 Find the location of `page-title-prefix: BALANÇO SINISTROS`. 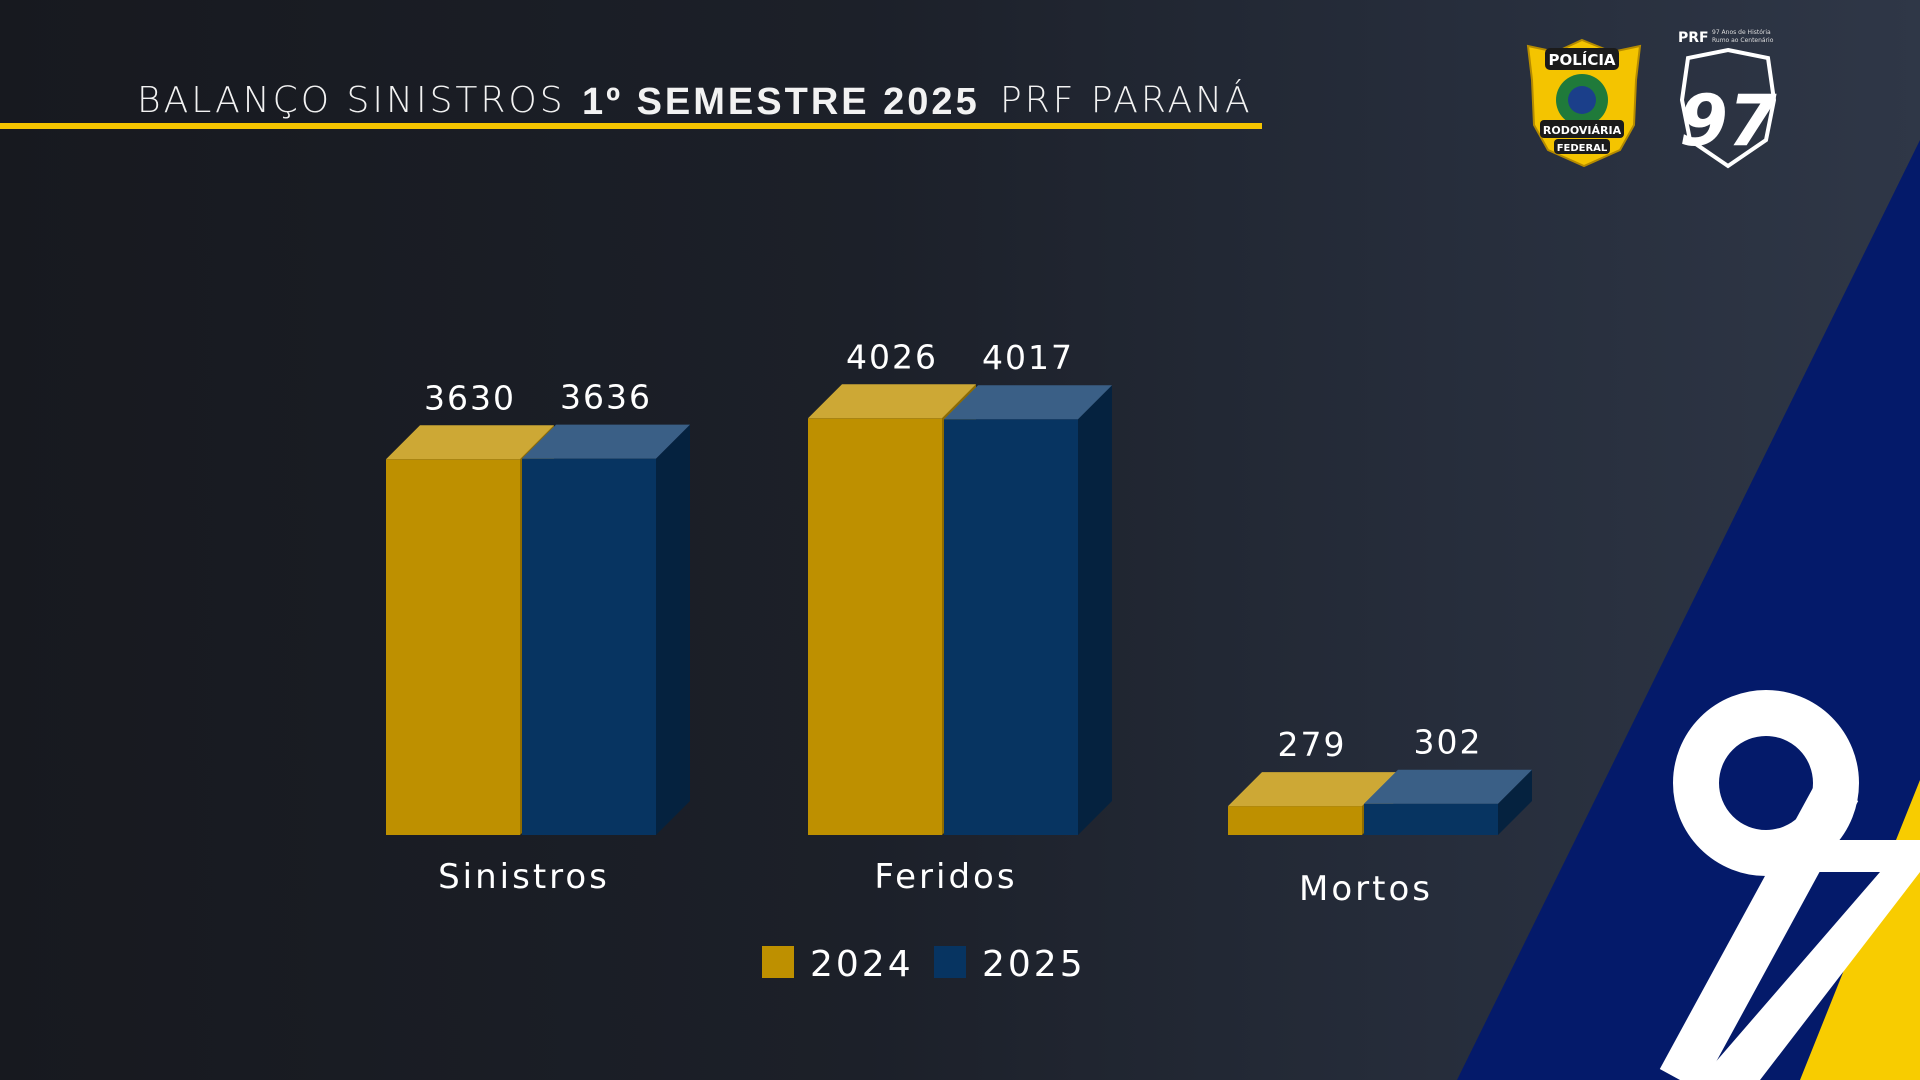

page-title-prefix: BALANÇO SINISTROS is located at coordinates (351, 100).